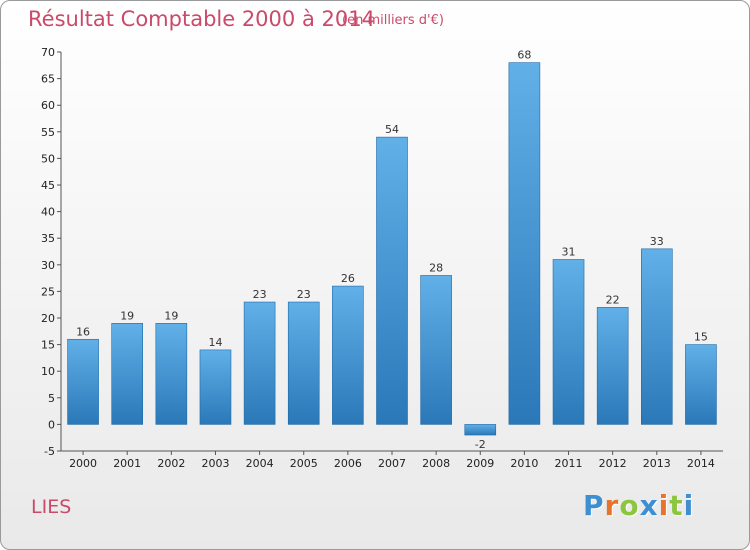 Image resolution: width=750 pixels, height=550 pixels. I want to click on x-tick-label: 2007, so click(392, 463).